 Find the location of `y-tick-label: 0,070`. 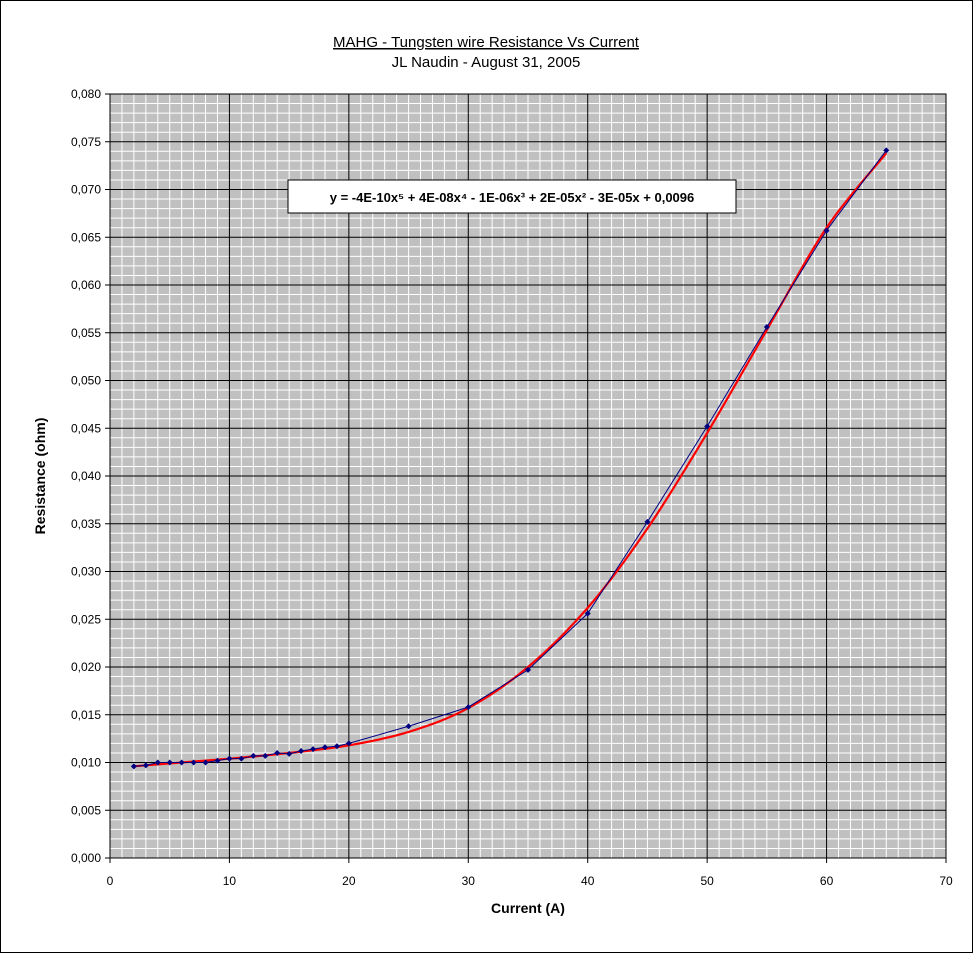

y-tick-label: 0,070 is located at coordinates (86, 190).